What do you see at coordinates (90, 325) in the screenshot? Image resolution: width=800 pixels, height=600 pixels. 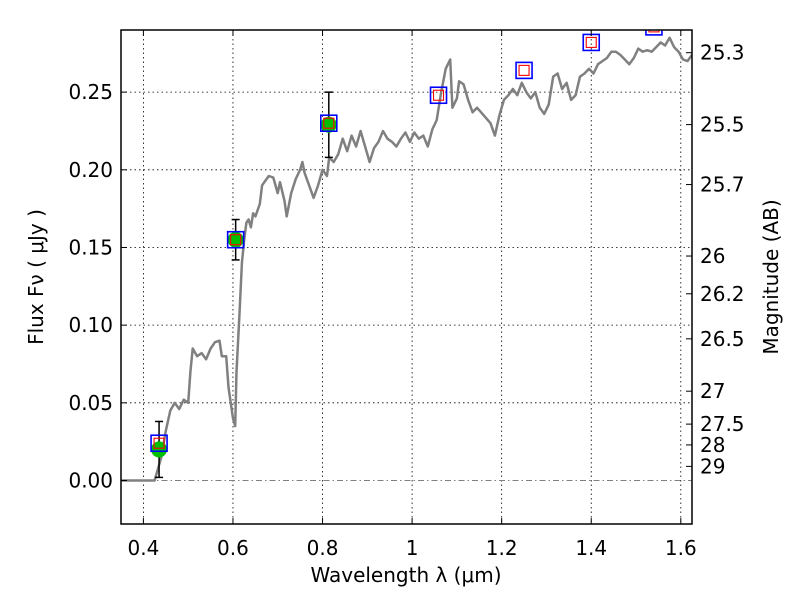 I see `y-tick-label: 0.10` at bounding box center [90, 325].